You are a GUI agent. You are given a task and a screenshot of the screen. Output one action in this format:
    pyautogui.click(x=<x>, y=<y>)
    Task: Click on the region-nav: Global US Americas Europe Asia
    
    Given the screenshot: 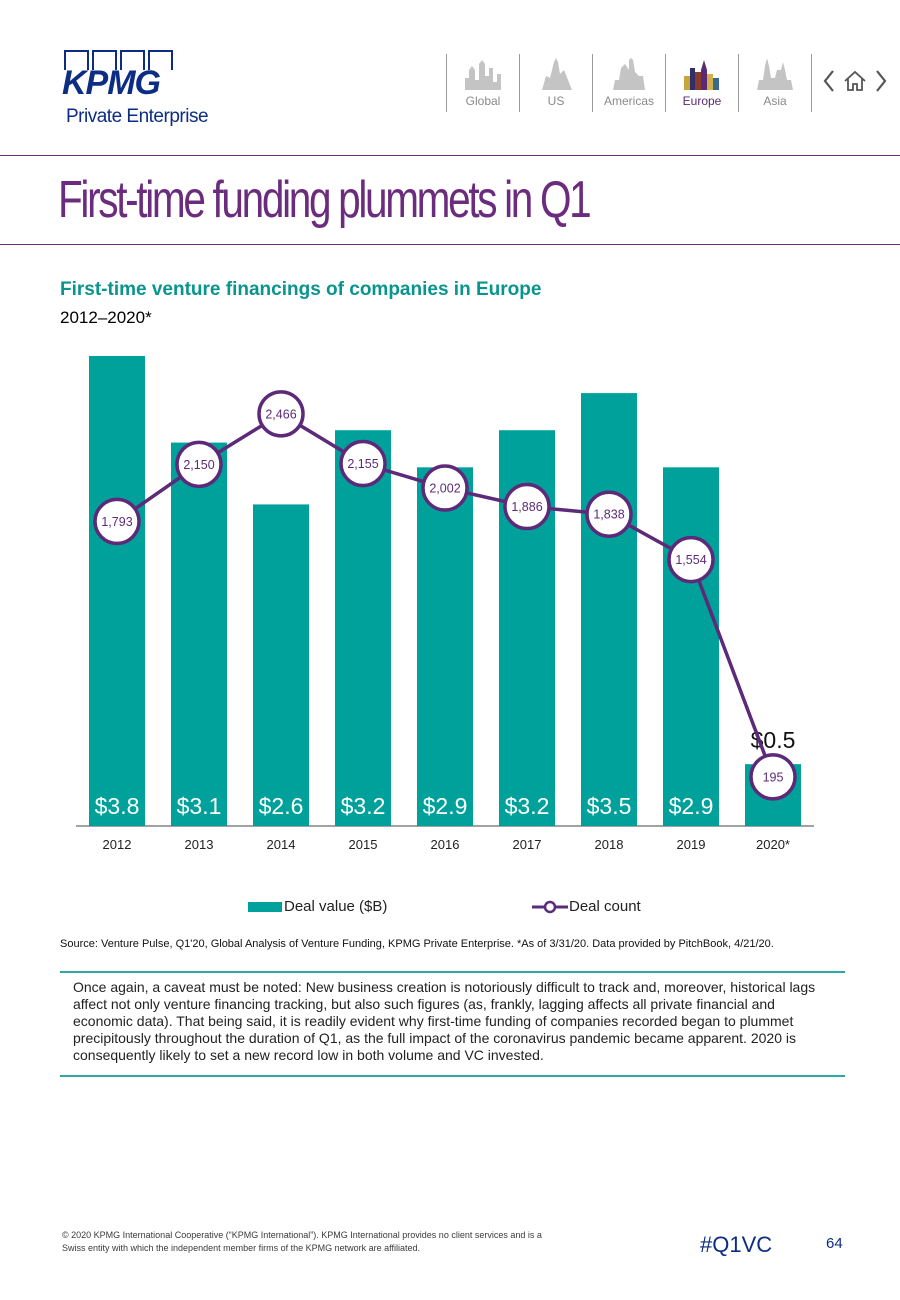 What is the action you would take?
    pyautogui.click(x=629, y=83)
    